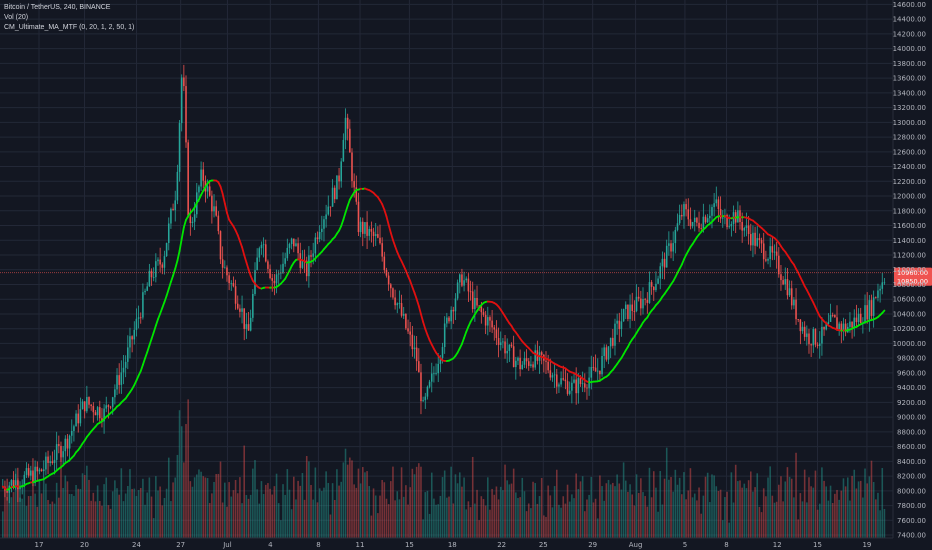 Image resolution: width=932 pixels, height=550 pixels. What do you see at coordinates (446, 543) in the screenshot?
I see `time-axis: 17 20 24 27 Jul 4 8 11 15 18 22 25 29 Aug 5 8 12 15 19` at bounding box center [446, 543].